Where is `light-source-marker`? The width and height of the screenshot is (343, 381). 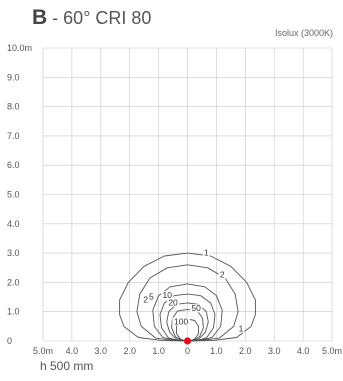
light-source-marker is located at coordinates (187, 341).